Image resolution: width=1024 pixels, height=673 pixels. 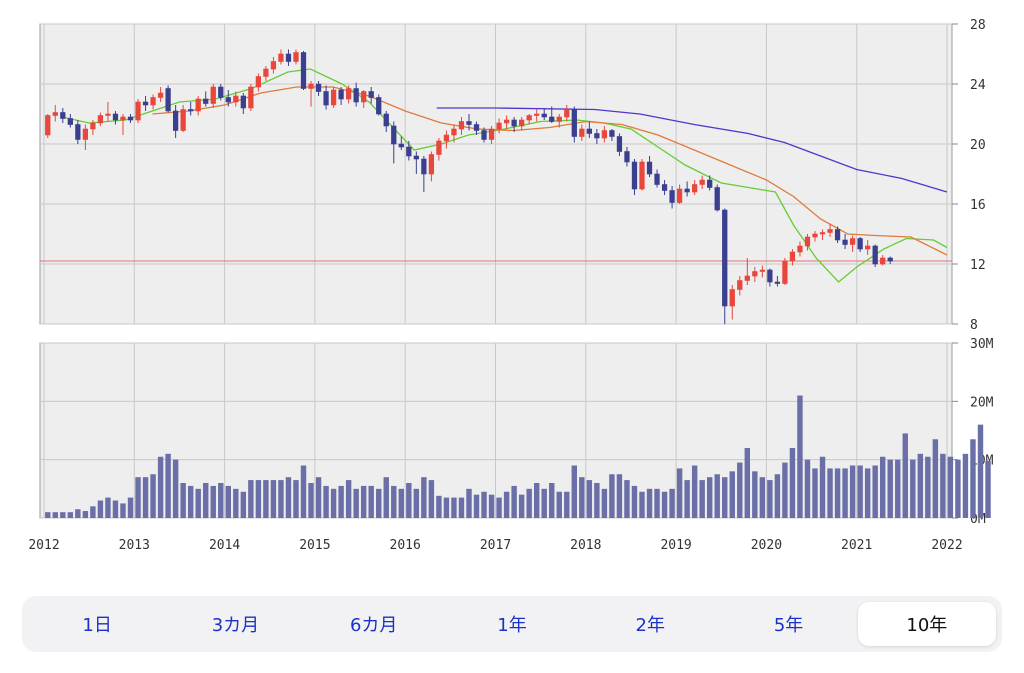 What do you see at coordinates (650, 625) in the screenshot?
I see `tab-2-years: 2年` at bounding box center [650, 625].